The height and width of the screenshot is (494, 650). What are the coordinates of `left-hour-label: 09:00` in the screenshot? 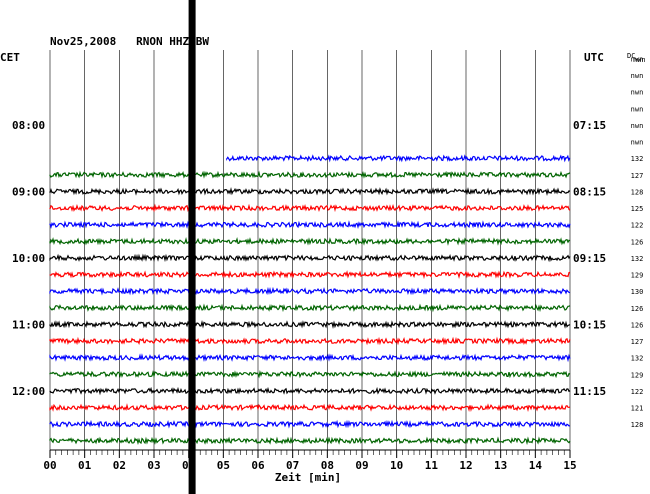 It's located at (28, 191).